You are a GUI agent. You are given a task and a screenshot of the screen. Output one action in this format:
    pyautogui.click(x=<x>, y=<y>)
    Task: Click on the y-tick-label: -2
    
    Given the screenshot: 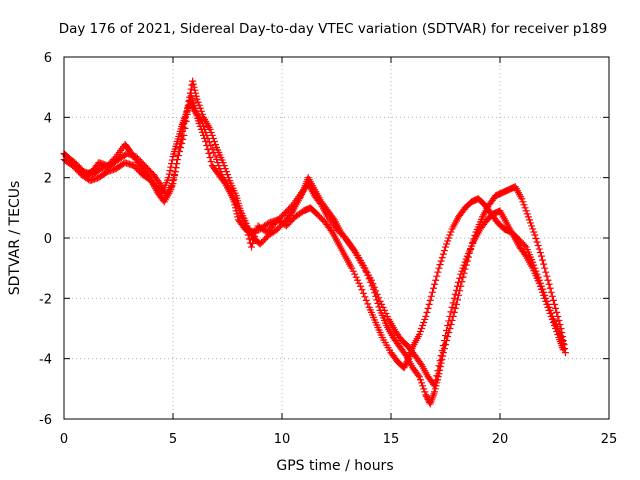 What is the action you would take?
    pyautogui.click(x=45, y=299)
    